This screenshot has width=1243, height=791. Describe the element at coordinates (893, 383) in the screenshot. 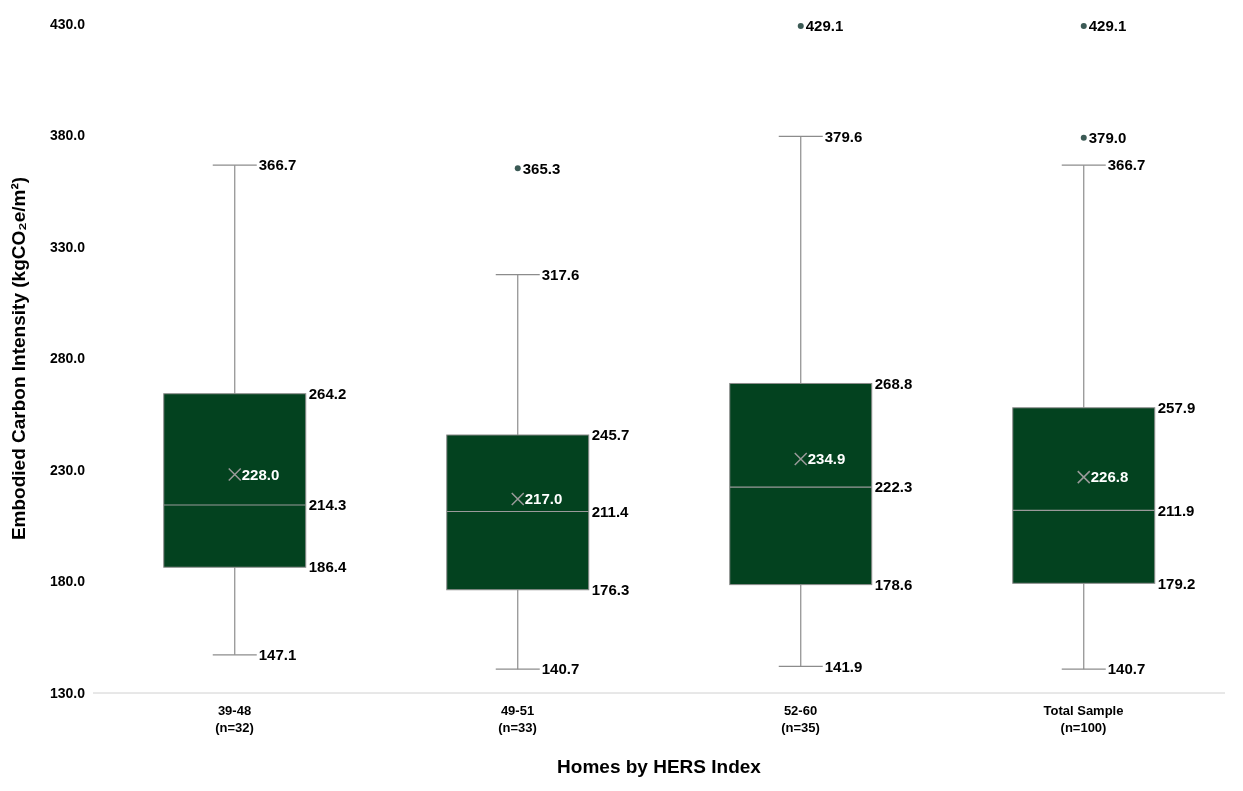

I see `annotation: 268.8` at that location.